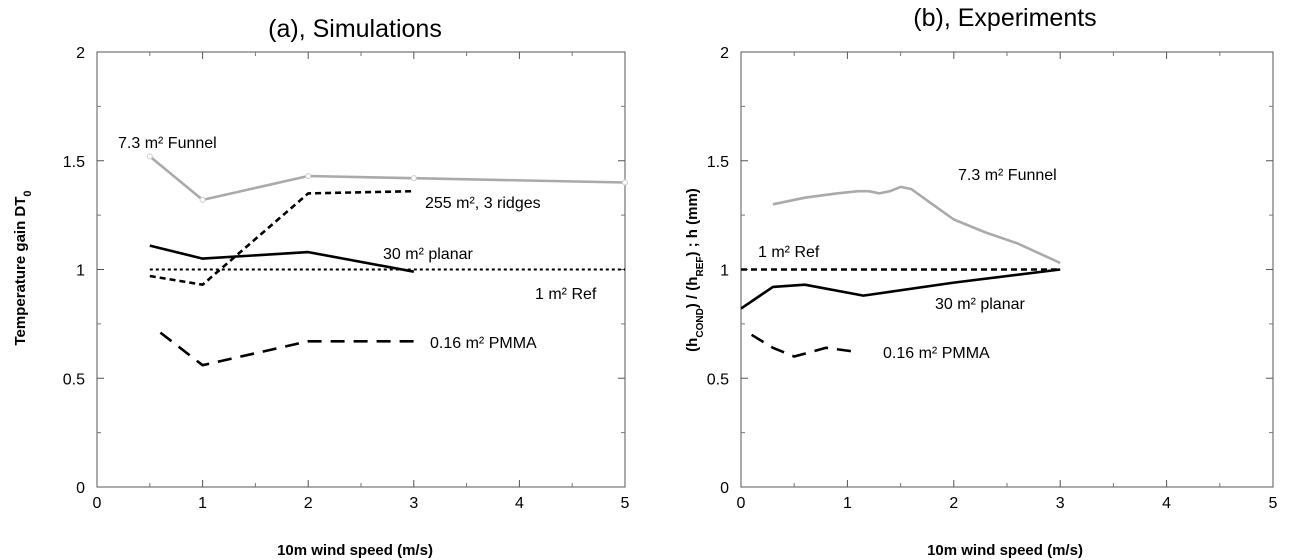 The image size is (1295, 560). I want to click on y-axis-label-sub: 0, so click(28, 193).